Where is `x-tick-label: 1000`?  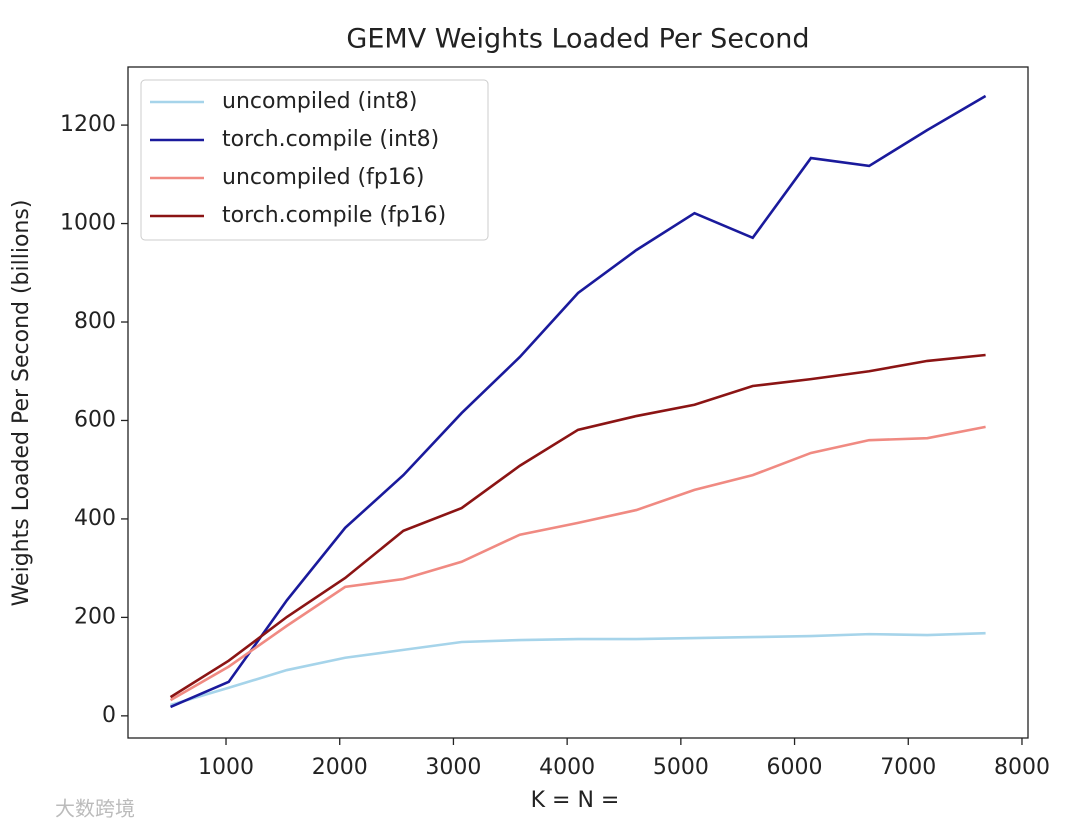
x-tick-label: 1000 is located at coordinates (226, 767).